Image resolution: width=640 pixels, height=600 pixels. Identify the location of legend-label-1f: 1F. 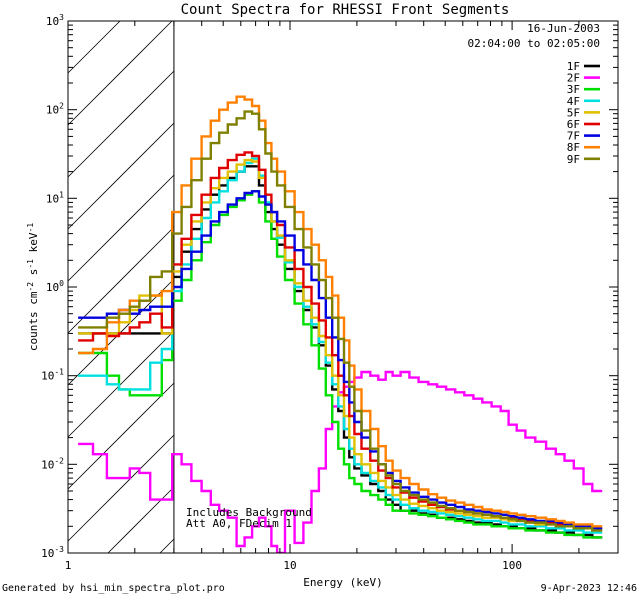
(573, 66).